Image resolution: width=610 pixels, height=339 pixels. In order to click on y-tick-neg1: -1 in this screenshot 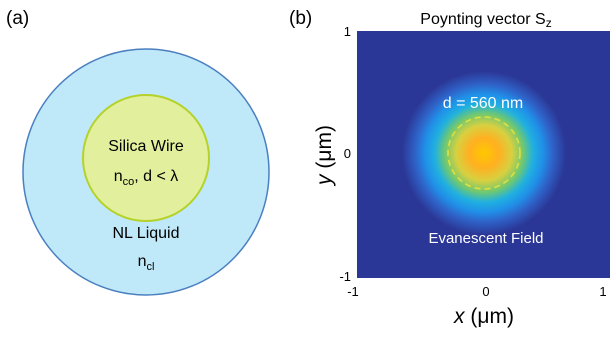, I will do `click(345, 276)`.